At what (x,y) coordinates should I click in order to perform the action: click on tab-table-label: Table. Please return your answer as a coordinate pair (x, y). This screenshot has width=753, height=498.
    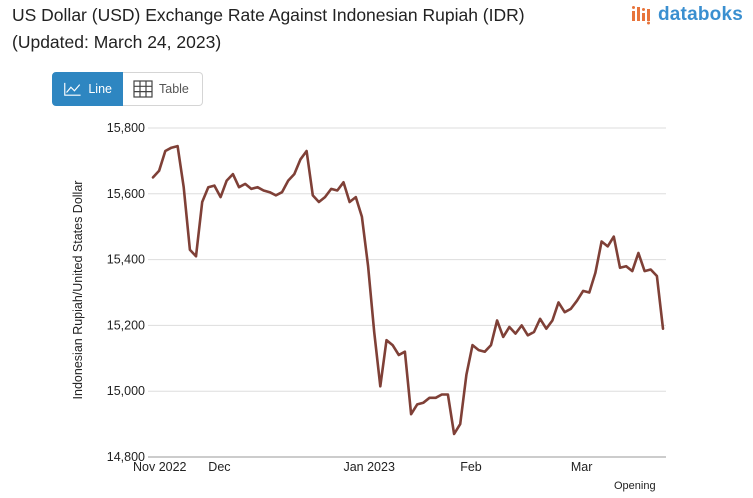
    Looking at the image, I should click on (174, 89).